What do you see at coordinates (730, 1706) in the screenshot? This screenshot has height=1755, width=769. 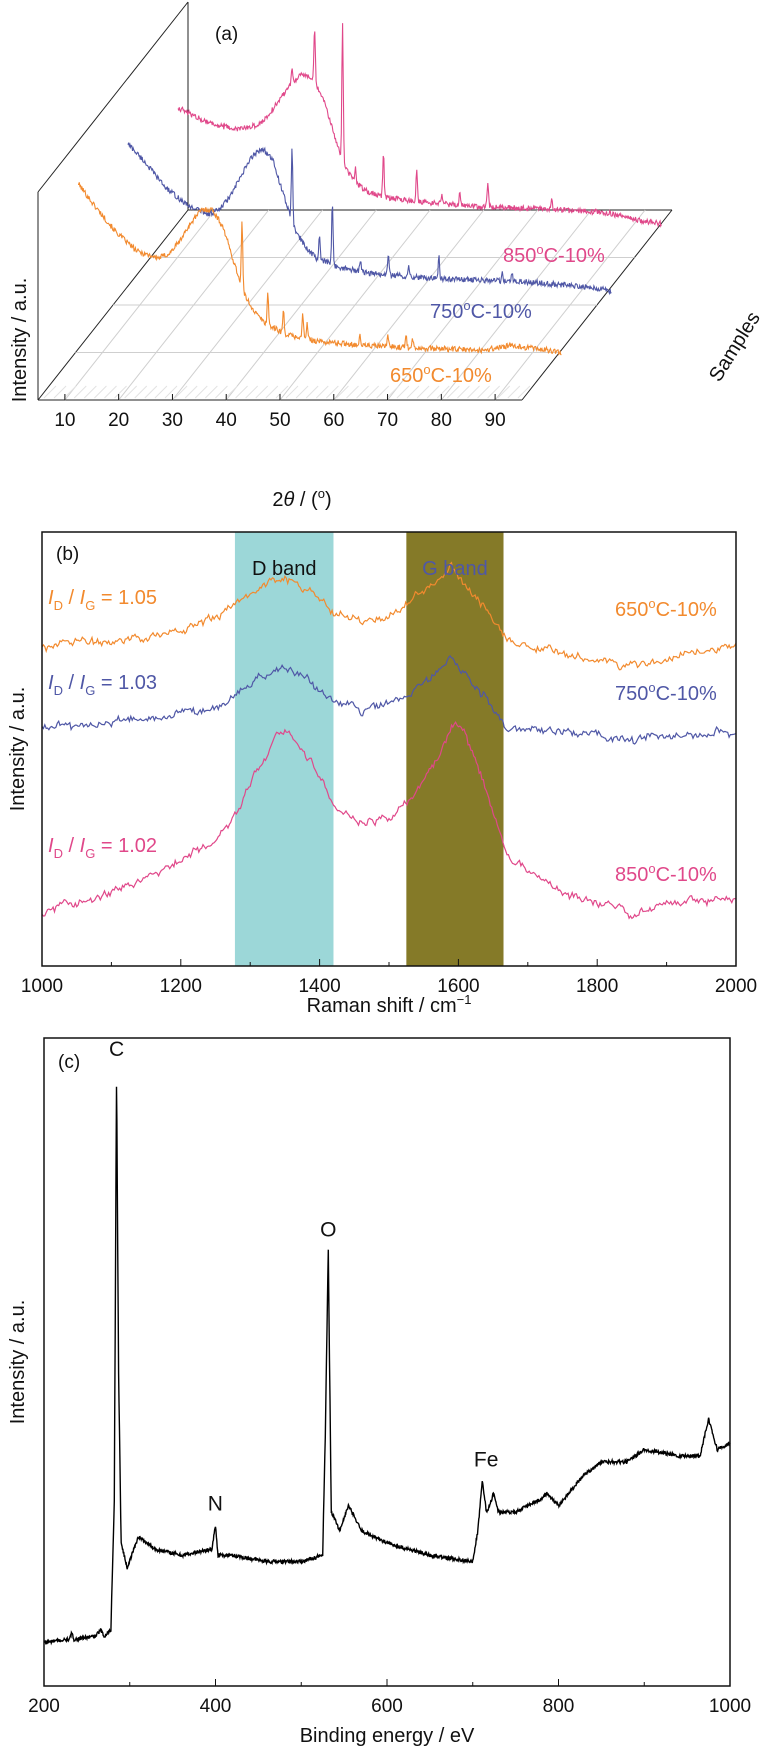 I see `xps-x-tick-label: 1000` at bounding box center [730, 1706].